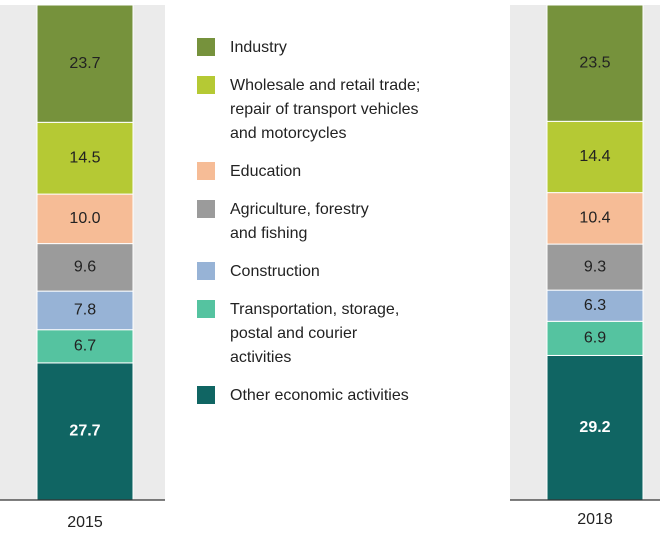  I want to click on data-label: 6.3, so click(595, 305).